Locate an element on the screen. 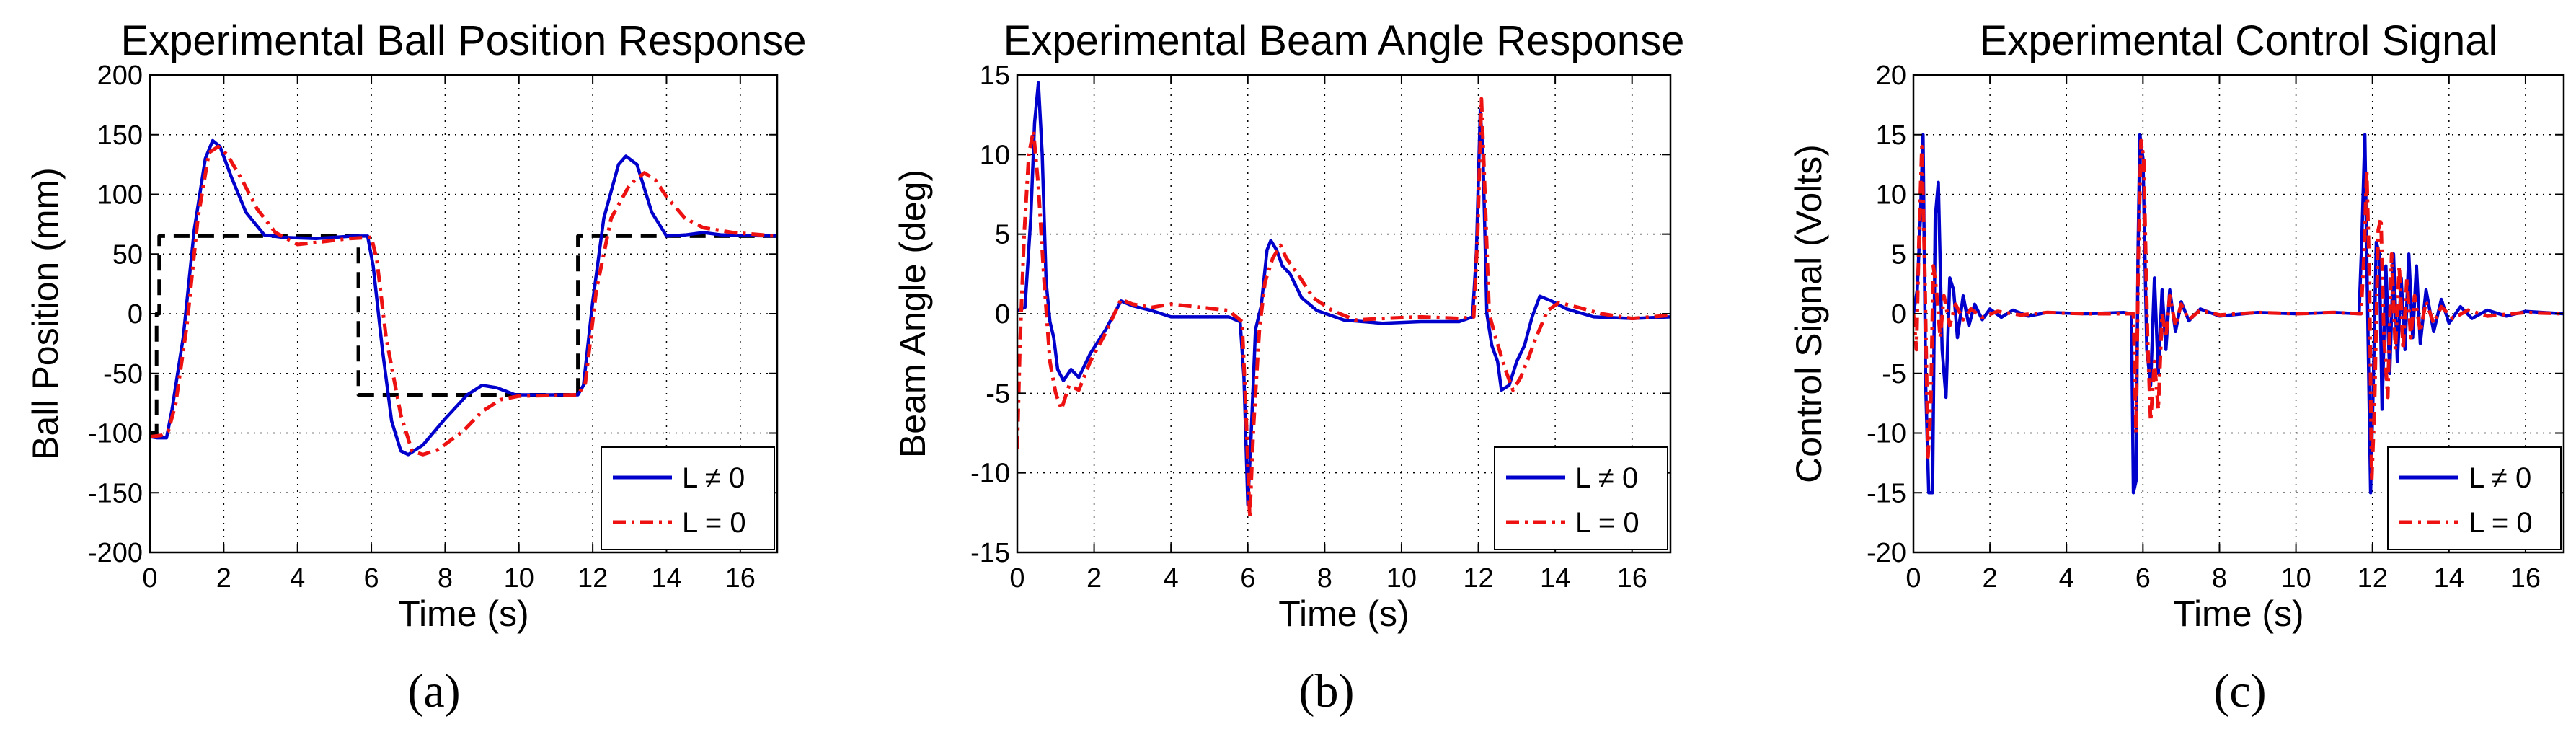  y-tick-label: 20 is located at coordinates (1891, 76).